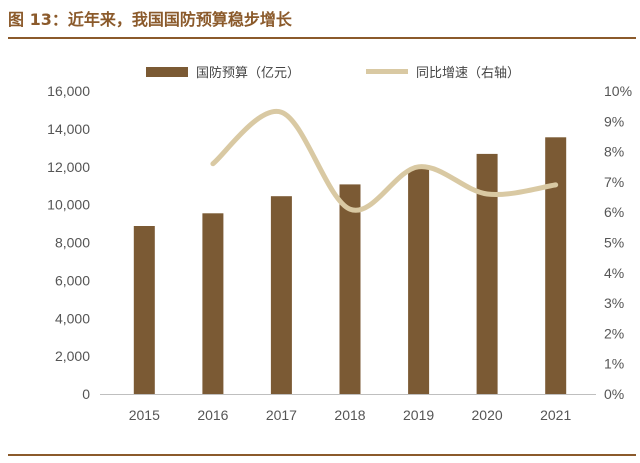 The height and width of the screenshot is (463, 640). Describe the element at coordinates (72, 243) in the screenshot. I see `left-tick-label: 8,000` at that location.